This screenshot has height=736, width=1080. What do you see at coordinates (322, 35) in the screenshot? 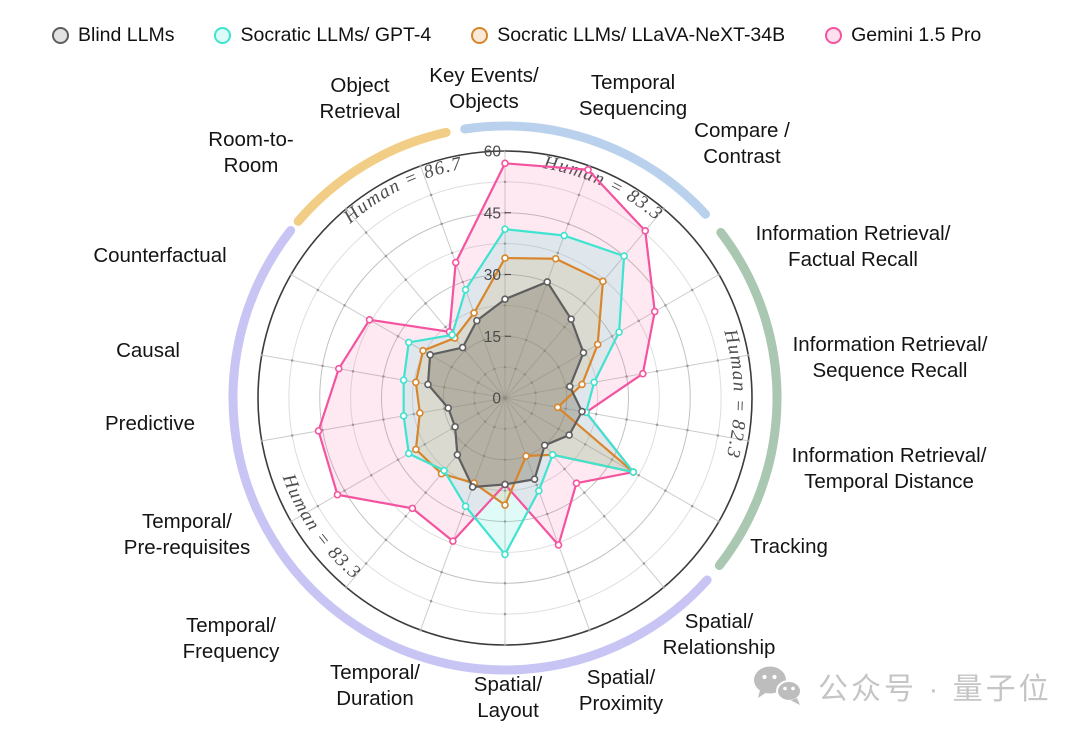
I see `legend-item-socratic-llms-gpt-4: Socratic LLMs/ GPT-4` at bounding box center [322, 35].